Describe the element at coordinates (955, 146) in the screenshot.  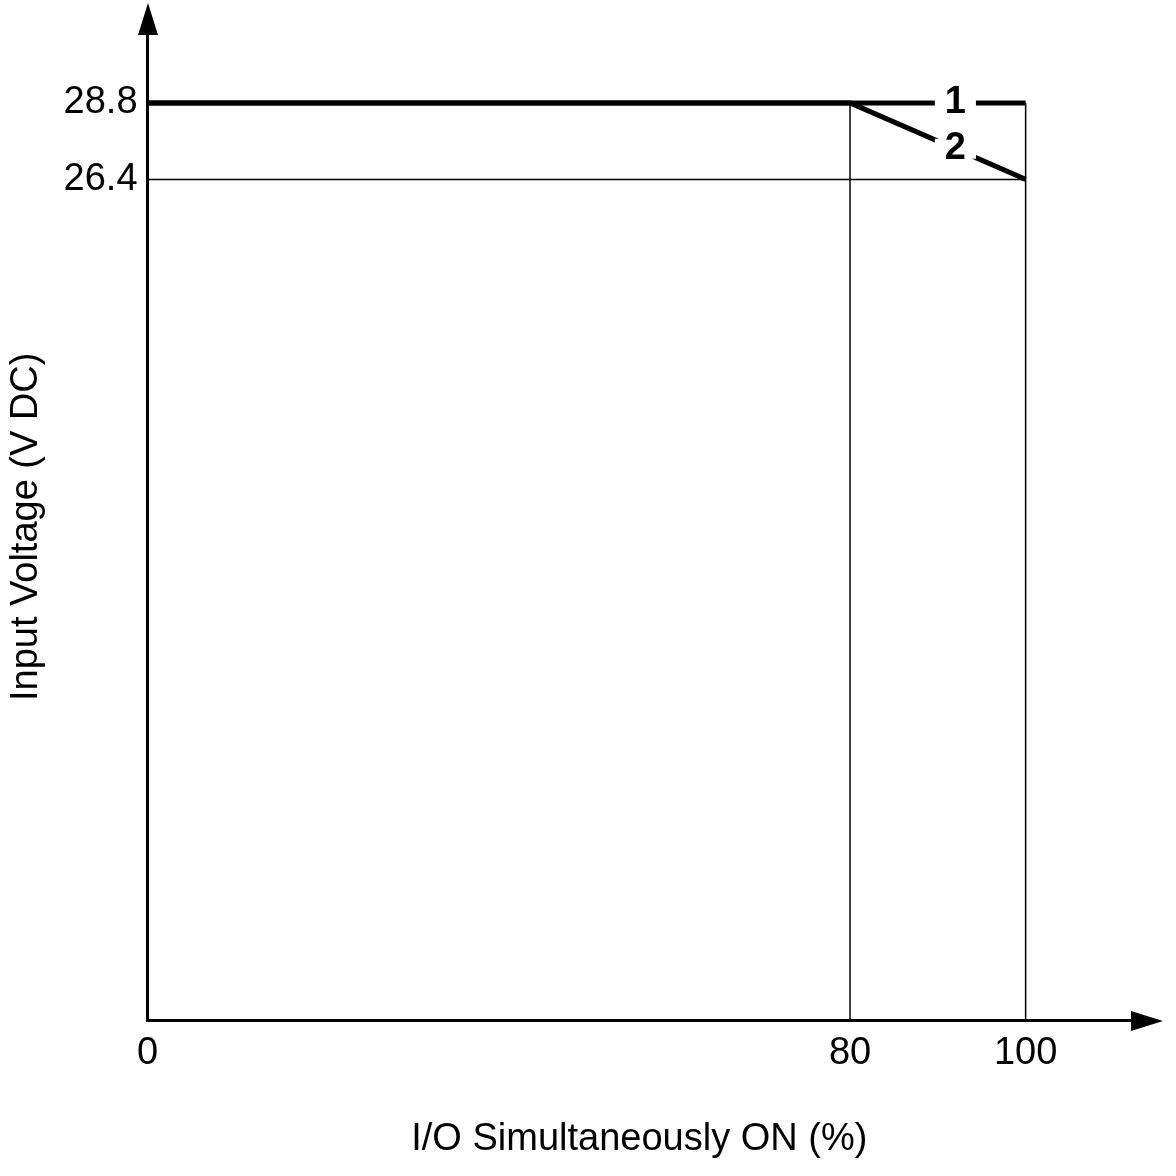
I see `series-label: 2` at that location.